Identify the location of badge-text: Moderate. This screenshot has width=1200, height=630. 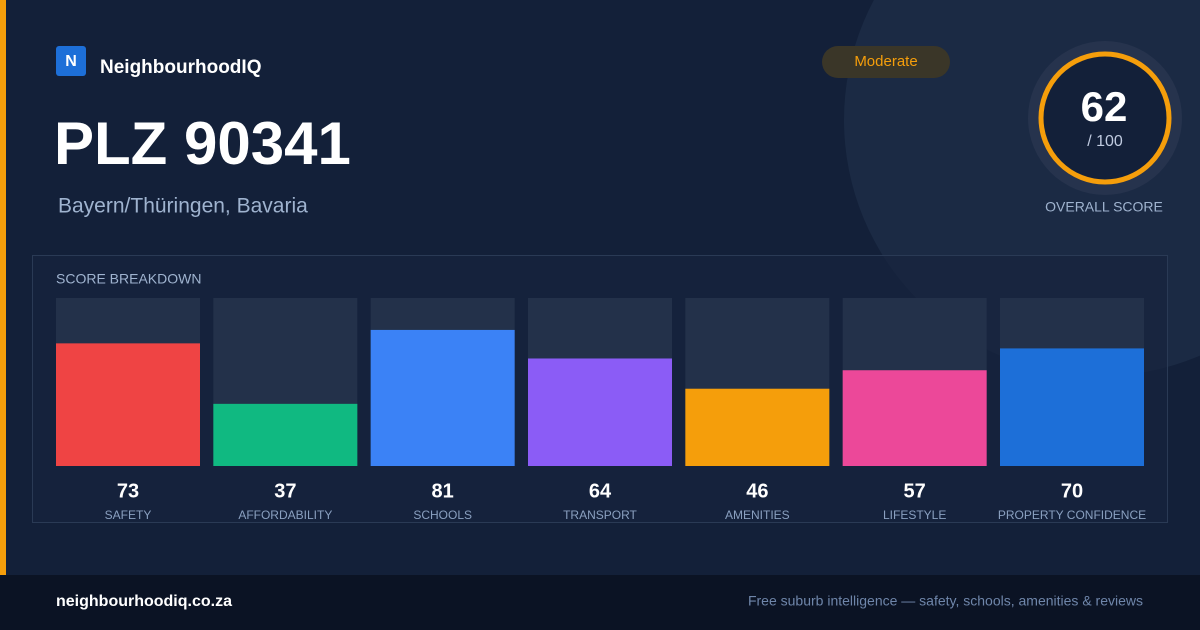
(885, 61).